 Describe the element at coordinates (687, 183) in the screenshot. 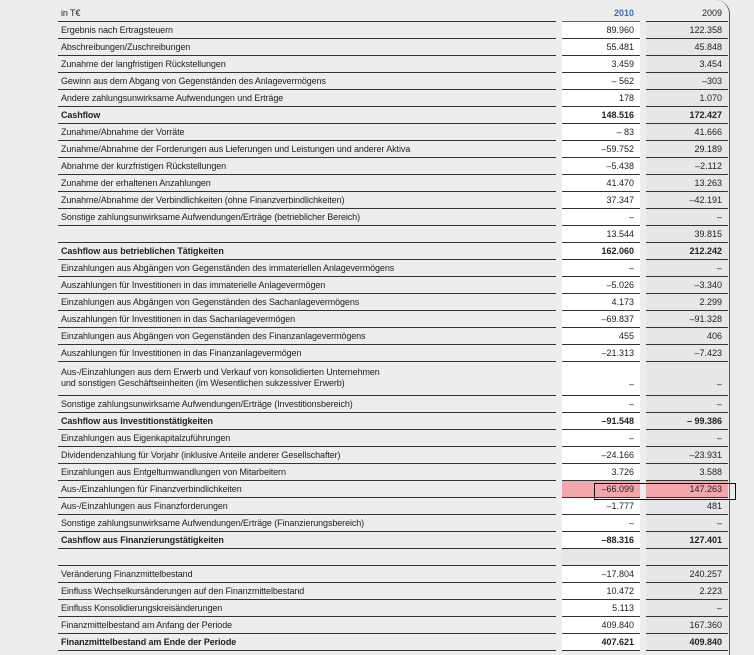

I see `value-2009: 13.263` at that location.